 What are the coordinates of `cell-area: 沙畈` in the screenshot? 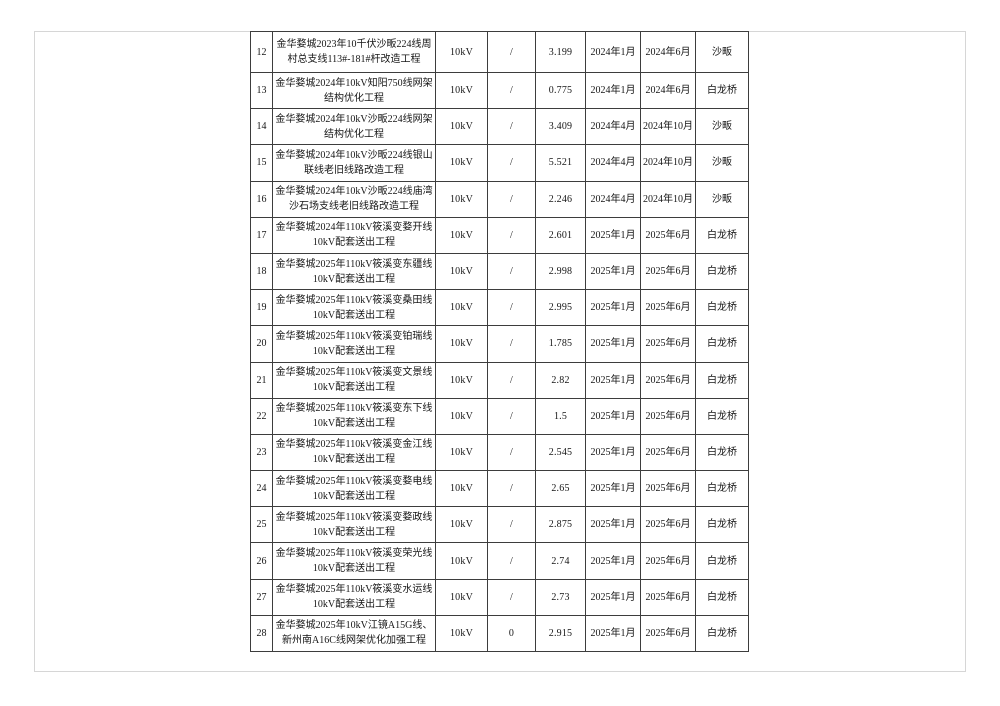 It's located at (722, 163).